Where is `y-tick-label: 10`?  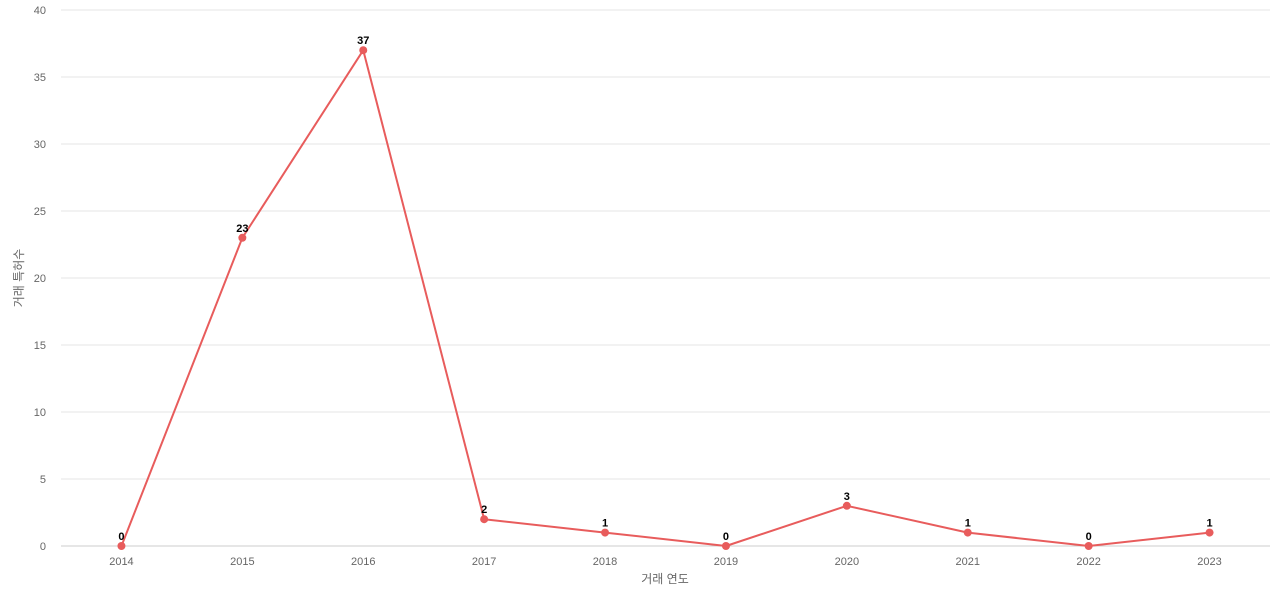 y-tick-label: 10 is located at coordinates (40, 413).